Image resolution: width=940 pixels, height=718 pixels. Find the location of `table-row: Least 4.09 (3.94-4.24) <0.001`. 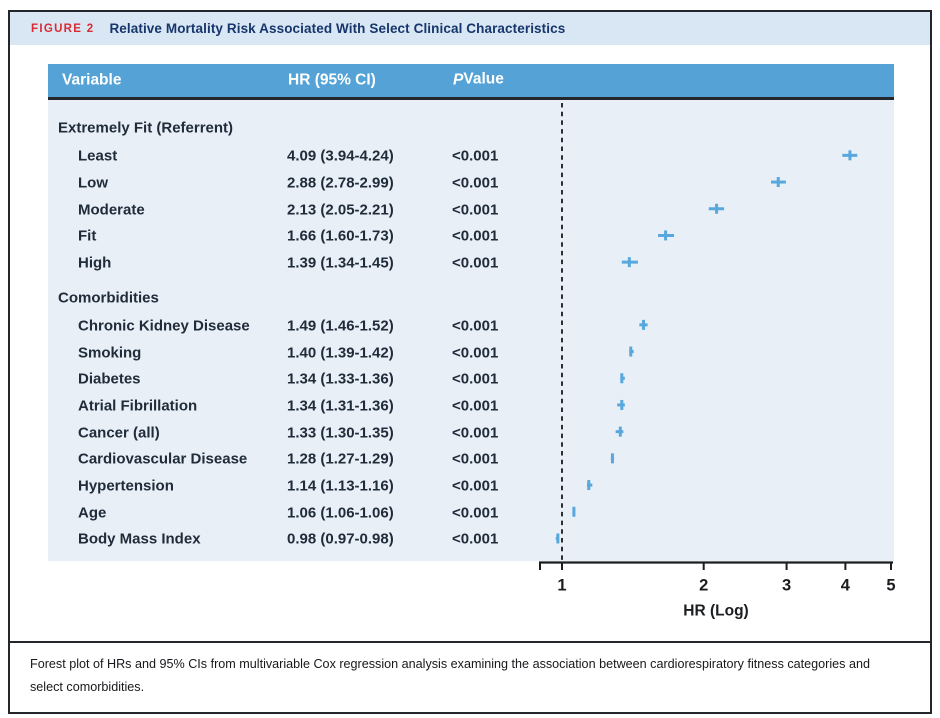

table-row: Least 4.09 (3.94-4.24) <0.001 is located at coordinates (471, 156).